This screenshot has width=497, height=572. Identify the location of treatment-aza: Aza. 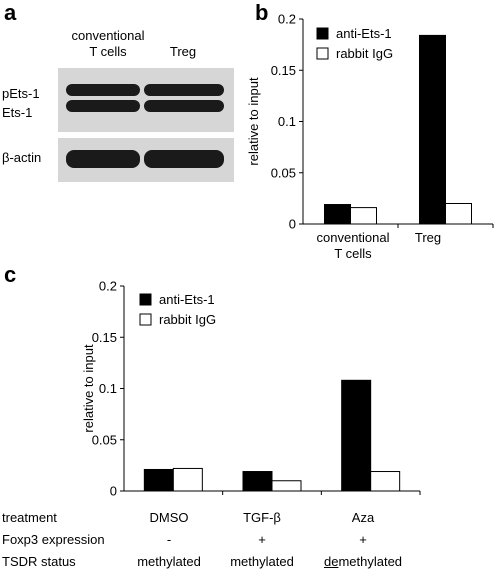
(363, 517).